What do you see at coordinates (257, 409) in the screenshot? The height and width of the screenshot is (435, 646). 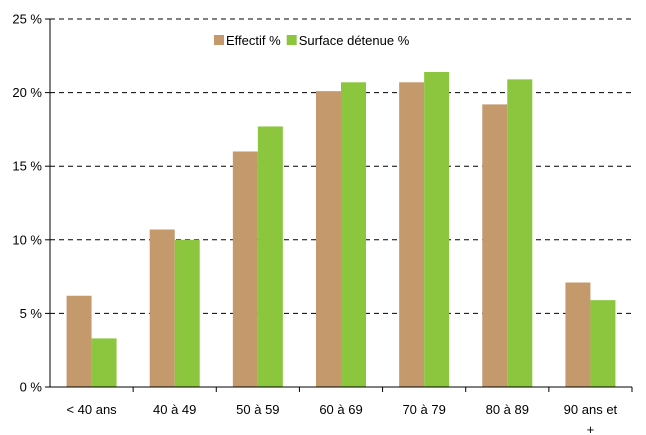 I see `x-tick-label: 50 à 59` at bounding box center [257, 409].